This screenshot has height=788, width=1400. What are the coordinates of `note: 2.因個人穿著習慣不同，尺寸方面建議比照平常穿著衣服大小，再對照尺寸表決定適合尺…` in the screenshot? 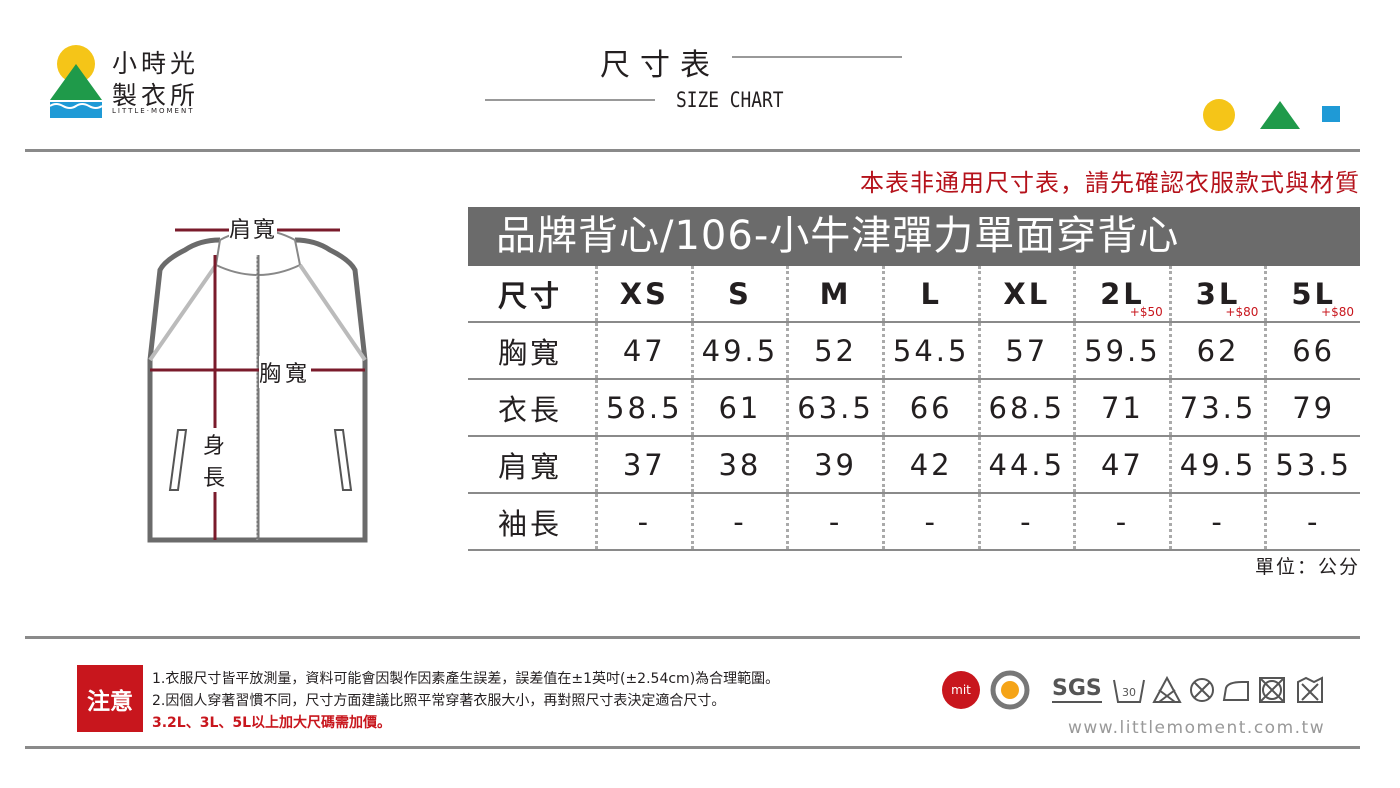 It's located at (439, 701).